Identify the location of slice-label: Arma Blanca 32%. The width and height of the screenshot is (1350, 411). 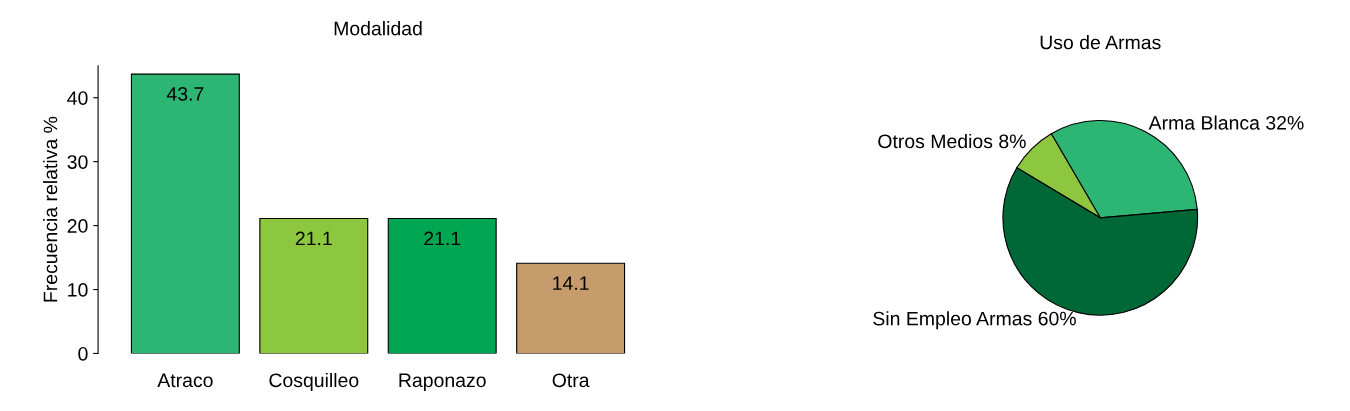
(1226, 122).